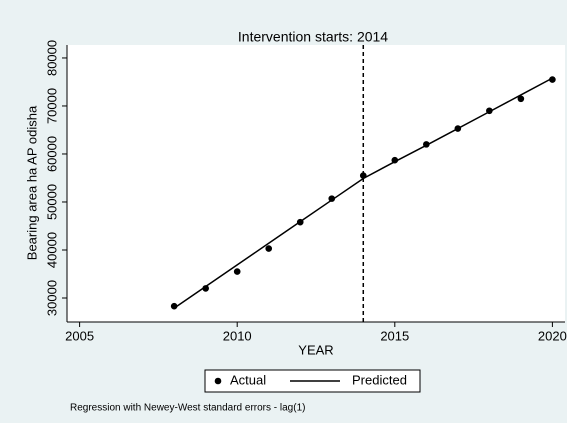 This screenshot has height=423, width=567. Describe the element at coordinates (394, 335) in the screenshot. I see `x-tick-label: 2015` at that location.